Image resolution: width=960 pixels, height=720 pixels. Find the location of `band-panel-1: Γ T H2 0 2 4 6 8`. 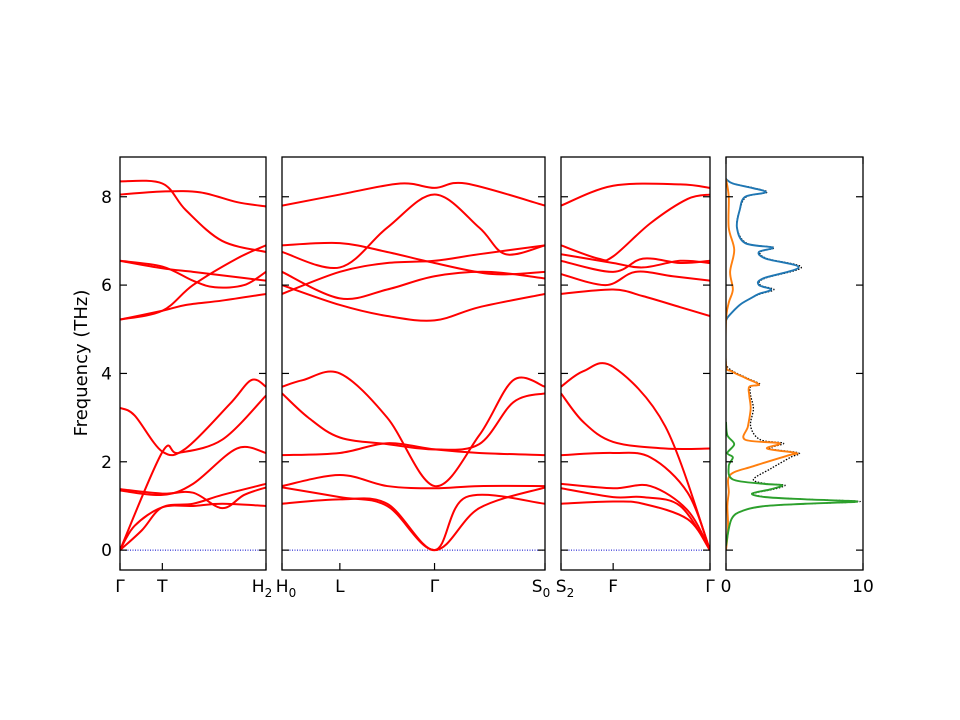

band-panel-1: Γ T H2 0 2 4 6 8 is located at coordinates (186, 378).